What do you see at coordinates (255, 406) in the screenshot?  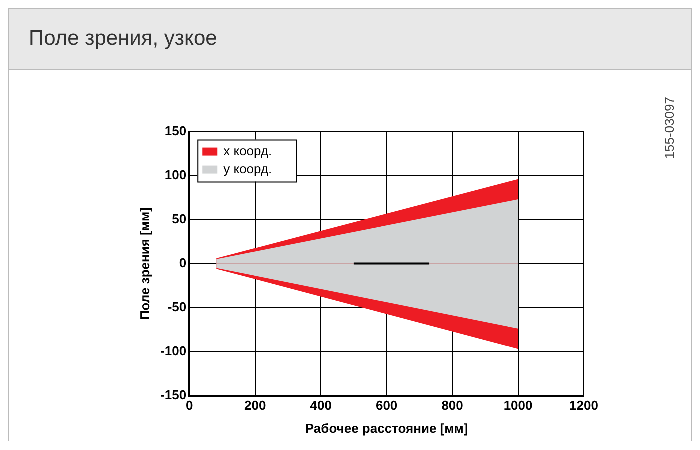 I see `x-tick-label: 200` at bounding box center [255, 406].